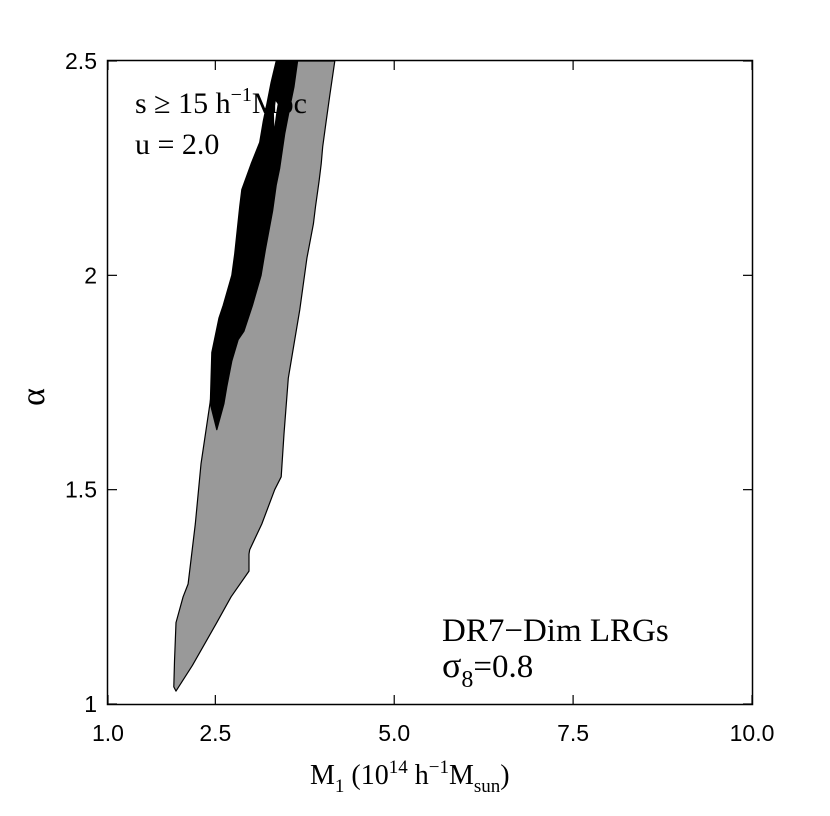 The height and width of the screenshot is (816, 830). I want to click on y-tick-label: 2, so click(90, 275).